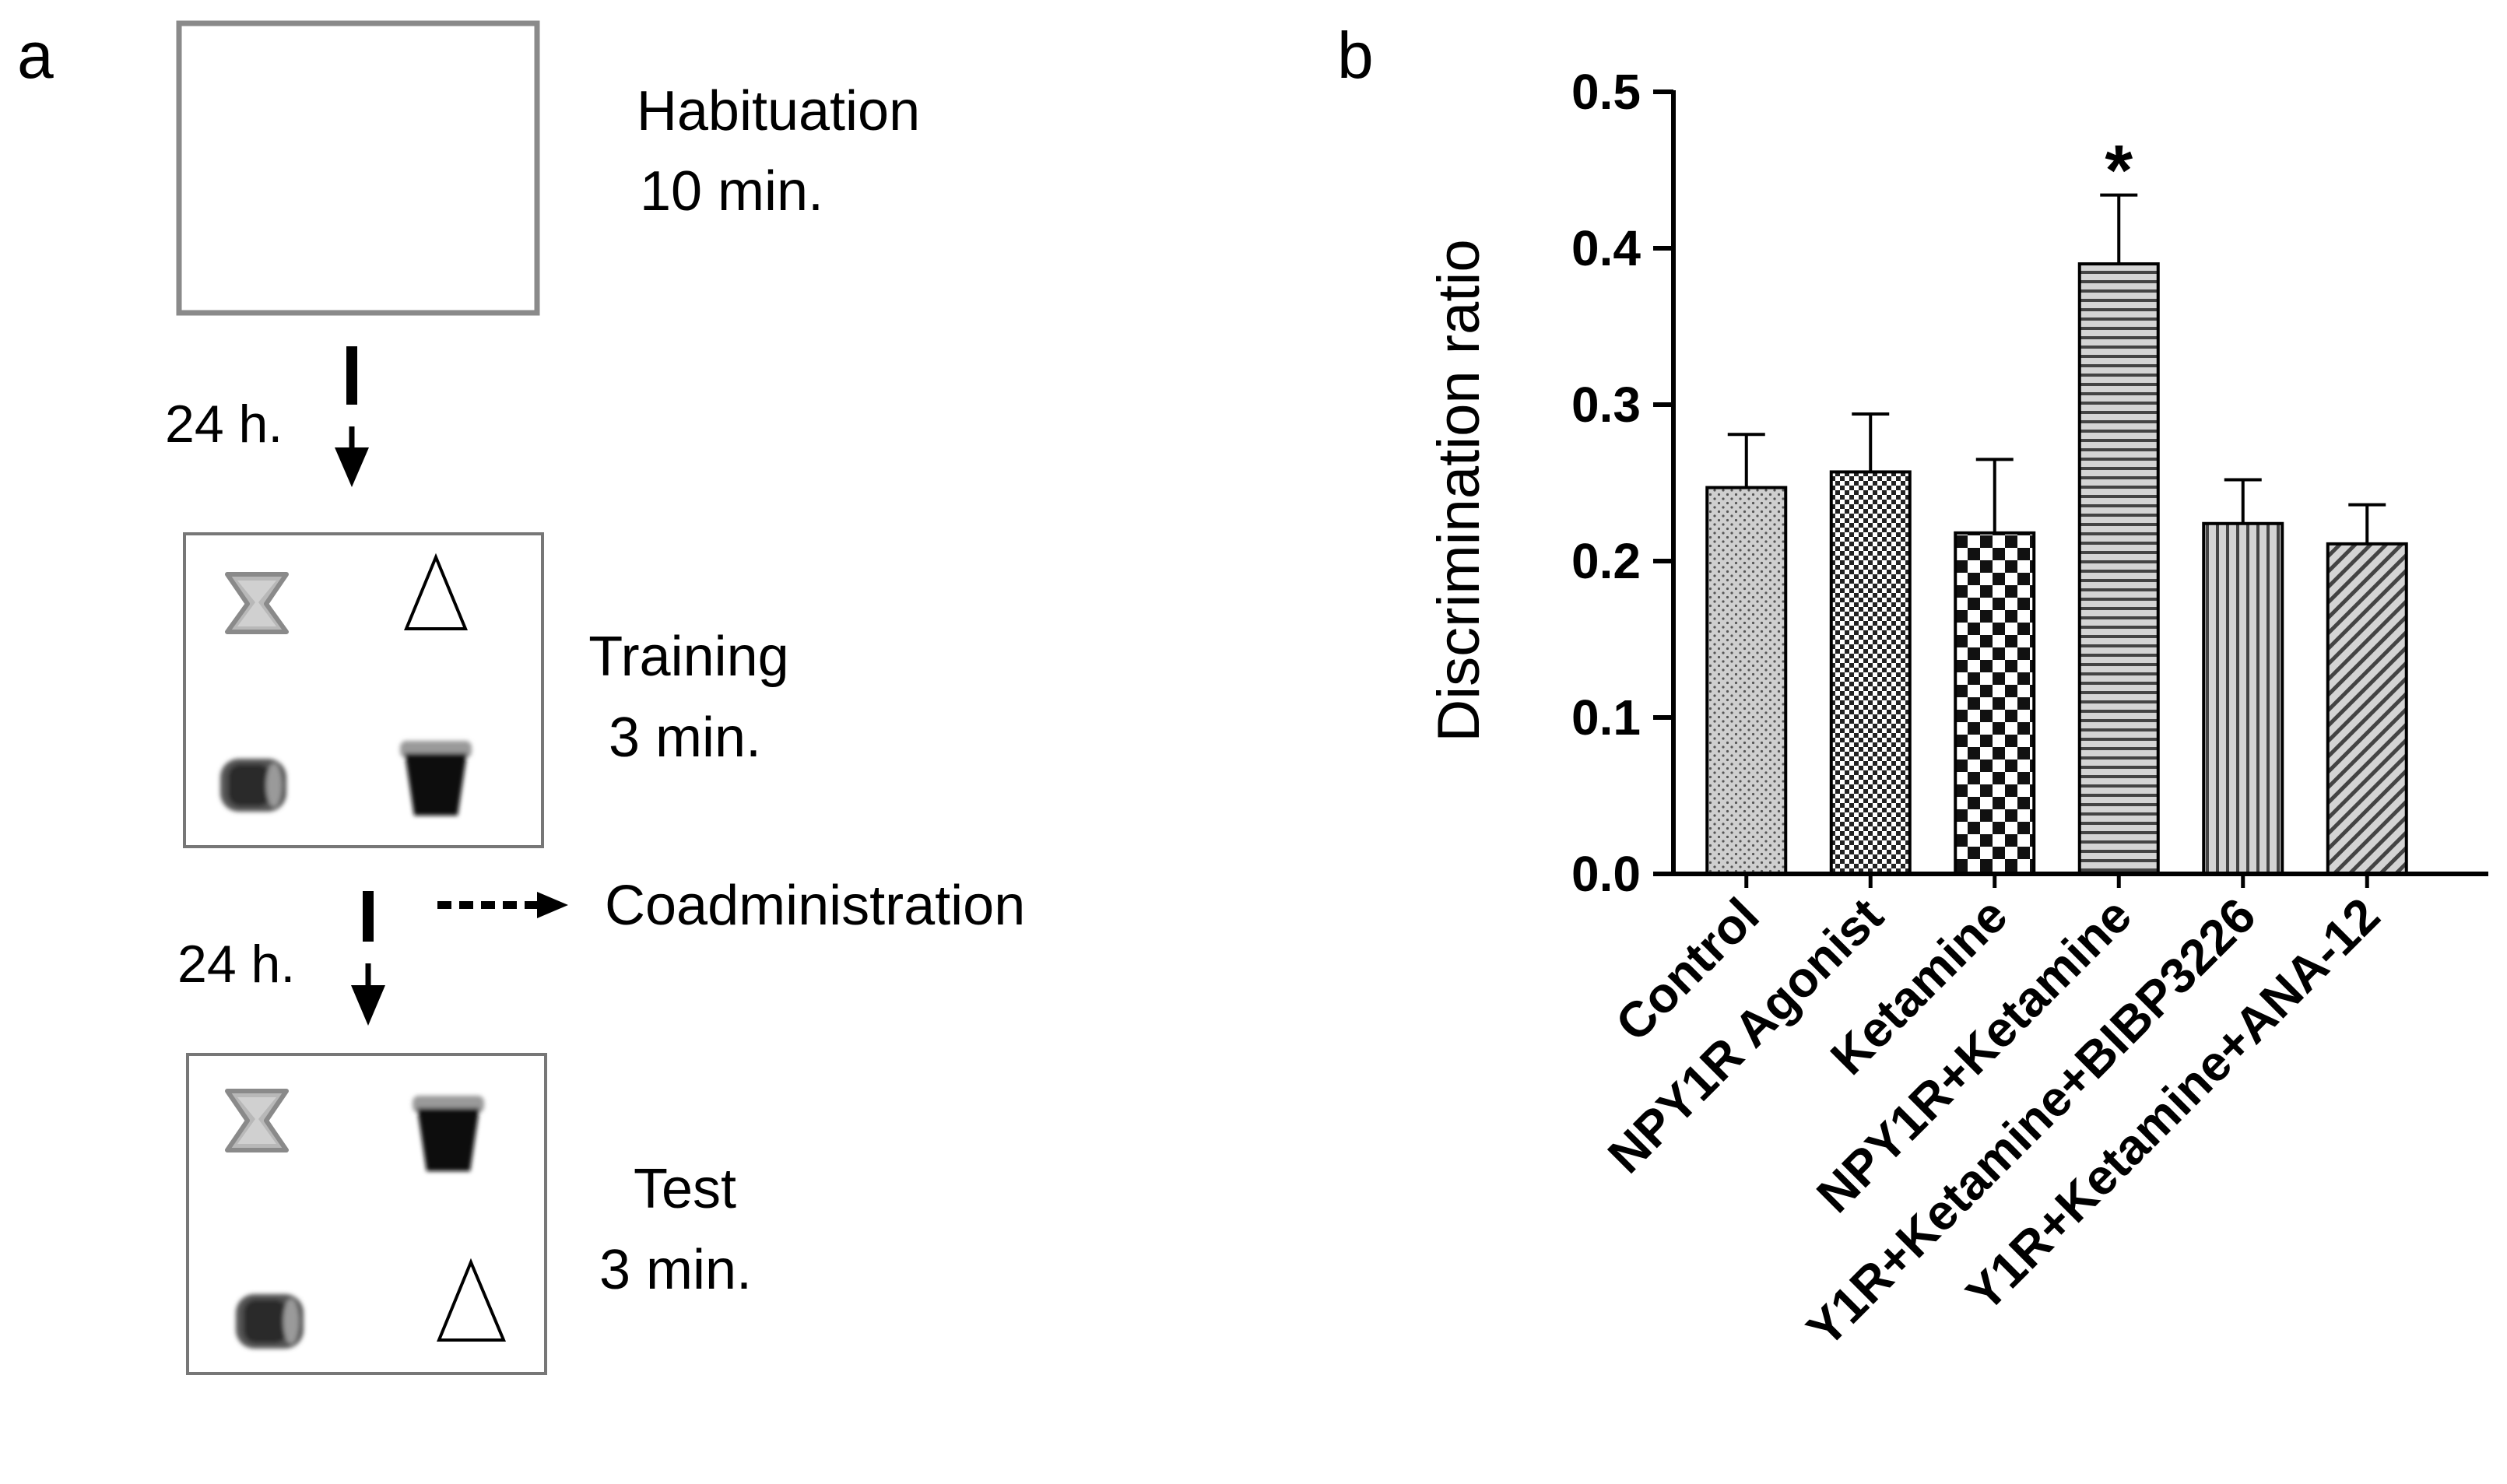 Image resolution: width=2507 pixels, height=1484 pixels. Describe the element at coordinates (35, 55) in the screenshot. I see `panel-a-letter: a` at that location.